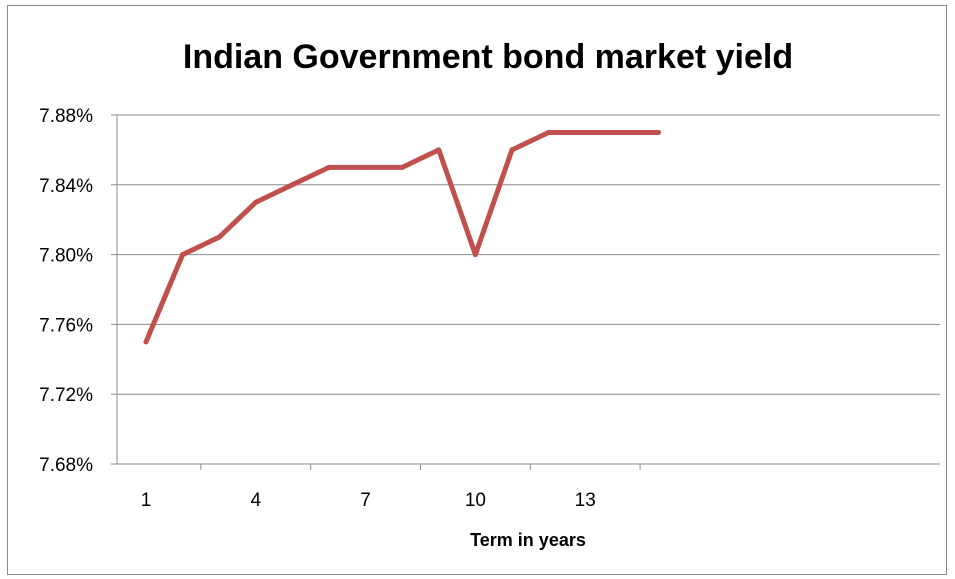  What do you see at coordinates (66, 465) in the screenshot?
I see `y-tick-label: 7.68%` at bounding box center [66, 465].